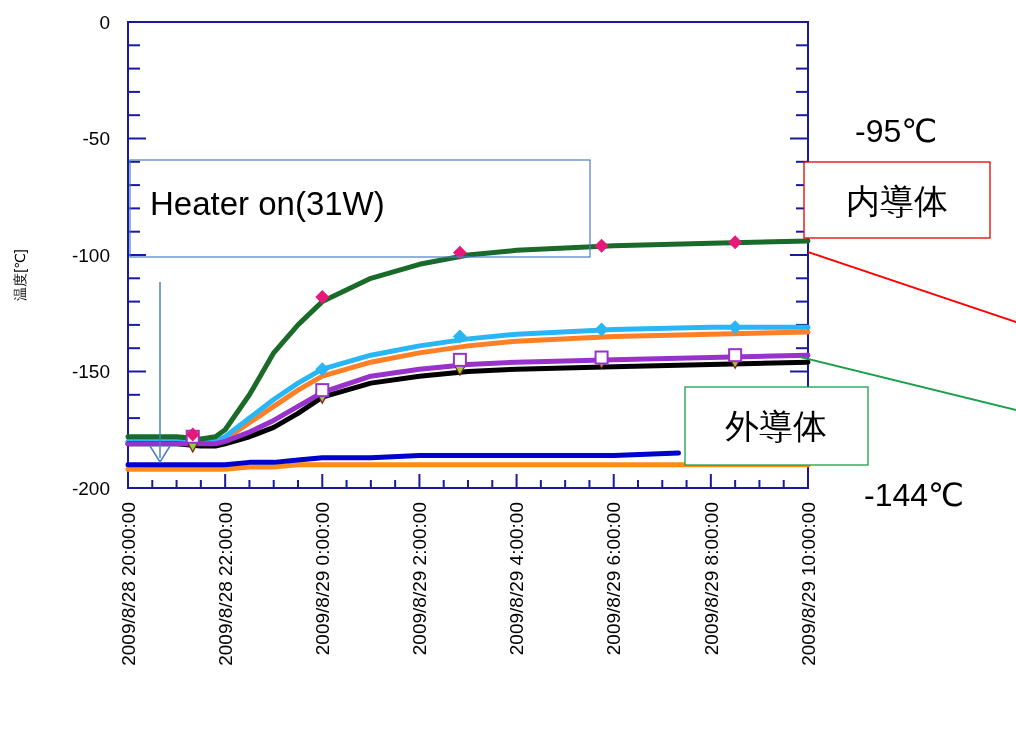 The image size is (1016, 745). Describe the element at coordinates (808, 584) in the screenshot. I see `x-tick-label: 2009/8/29 10:00:00` at that location.